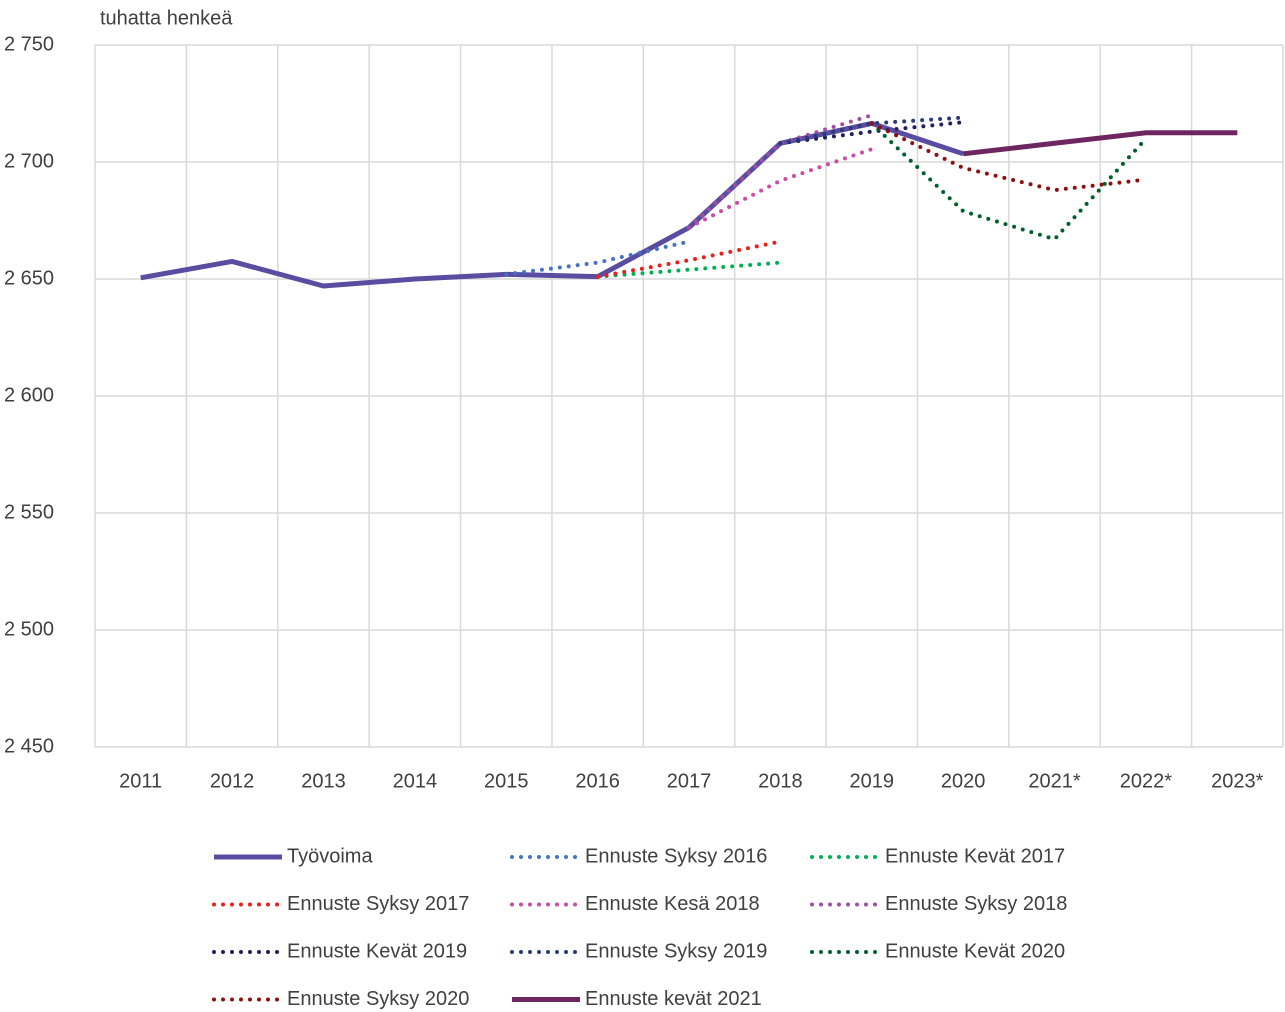 Image resolution: width=1285 pixels, height=1012 pixels. I want to click on y-tick-label: 2 600, so click(29, 395).